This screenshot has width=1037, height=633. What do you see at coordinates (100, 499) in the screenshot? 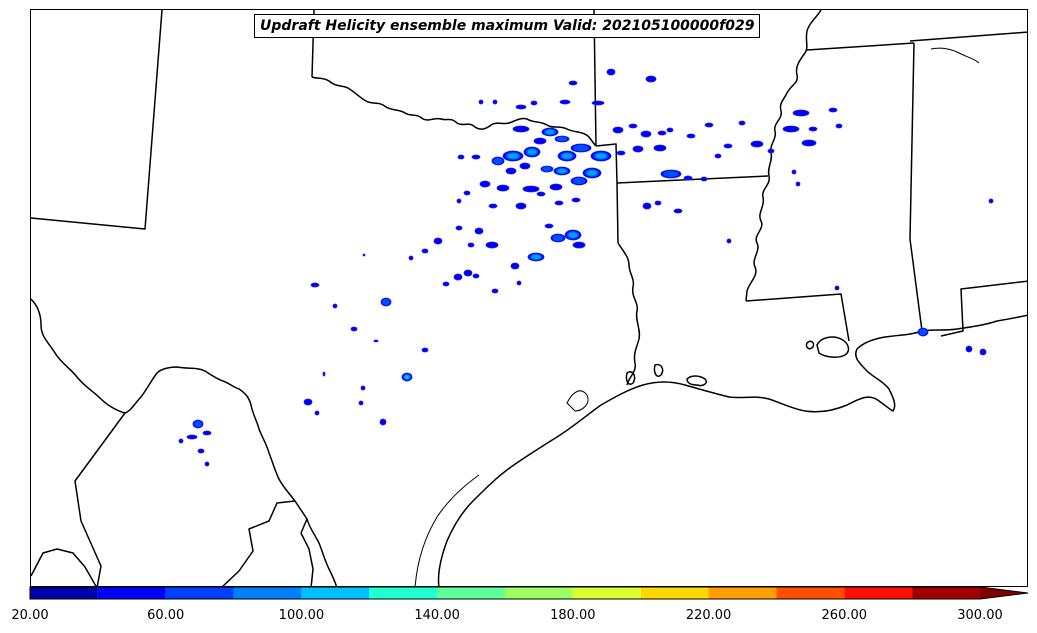
I see `mx-state-border-a` at bounding box center [100, 499].